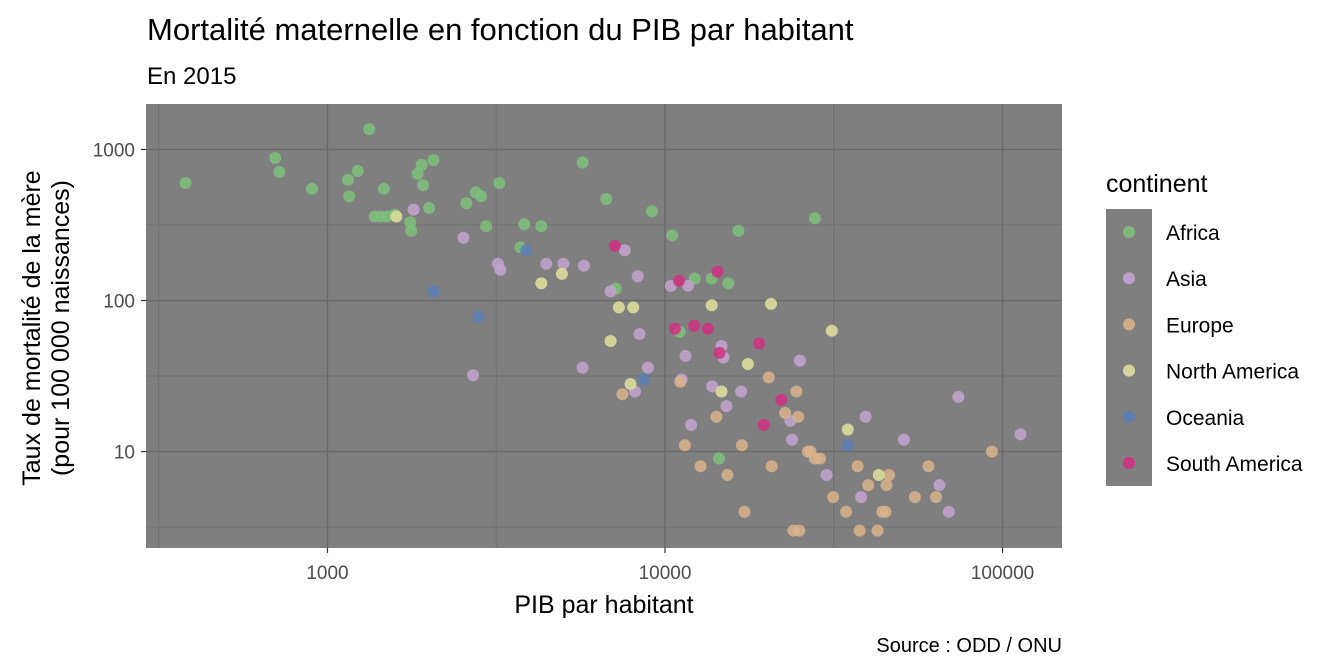 This screenshot has width=1344, height=672. Describe the element at coordinates (1193, 233) in the screenshot. I see `legend-label-africa: Africa` at that location.